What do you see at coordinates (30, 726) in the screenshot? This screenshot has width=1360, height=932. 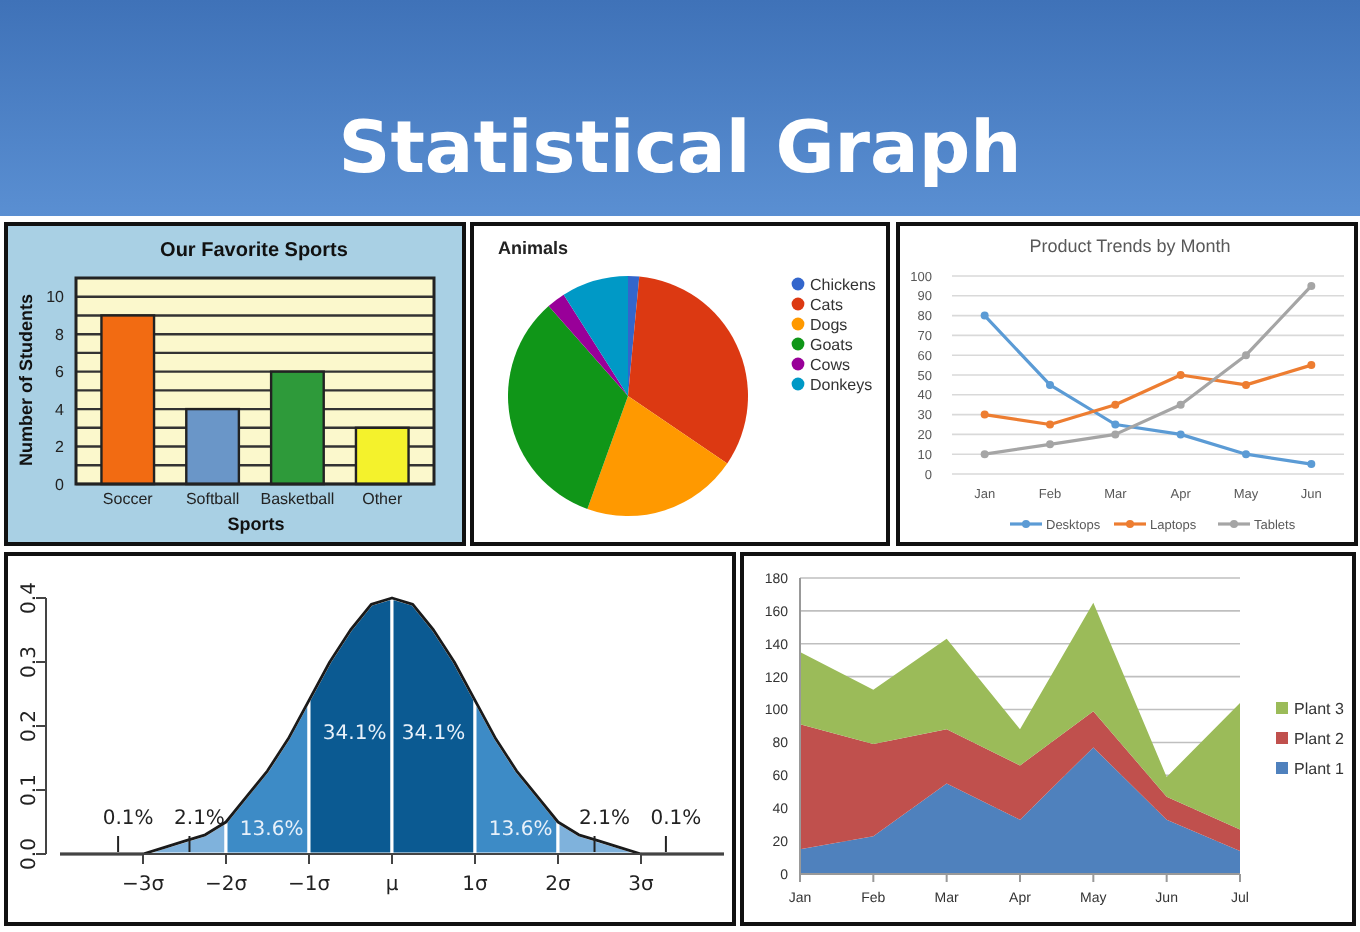 I see `y-tick-label: 0.2` at bounding box center [30, 726].